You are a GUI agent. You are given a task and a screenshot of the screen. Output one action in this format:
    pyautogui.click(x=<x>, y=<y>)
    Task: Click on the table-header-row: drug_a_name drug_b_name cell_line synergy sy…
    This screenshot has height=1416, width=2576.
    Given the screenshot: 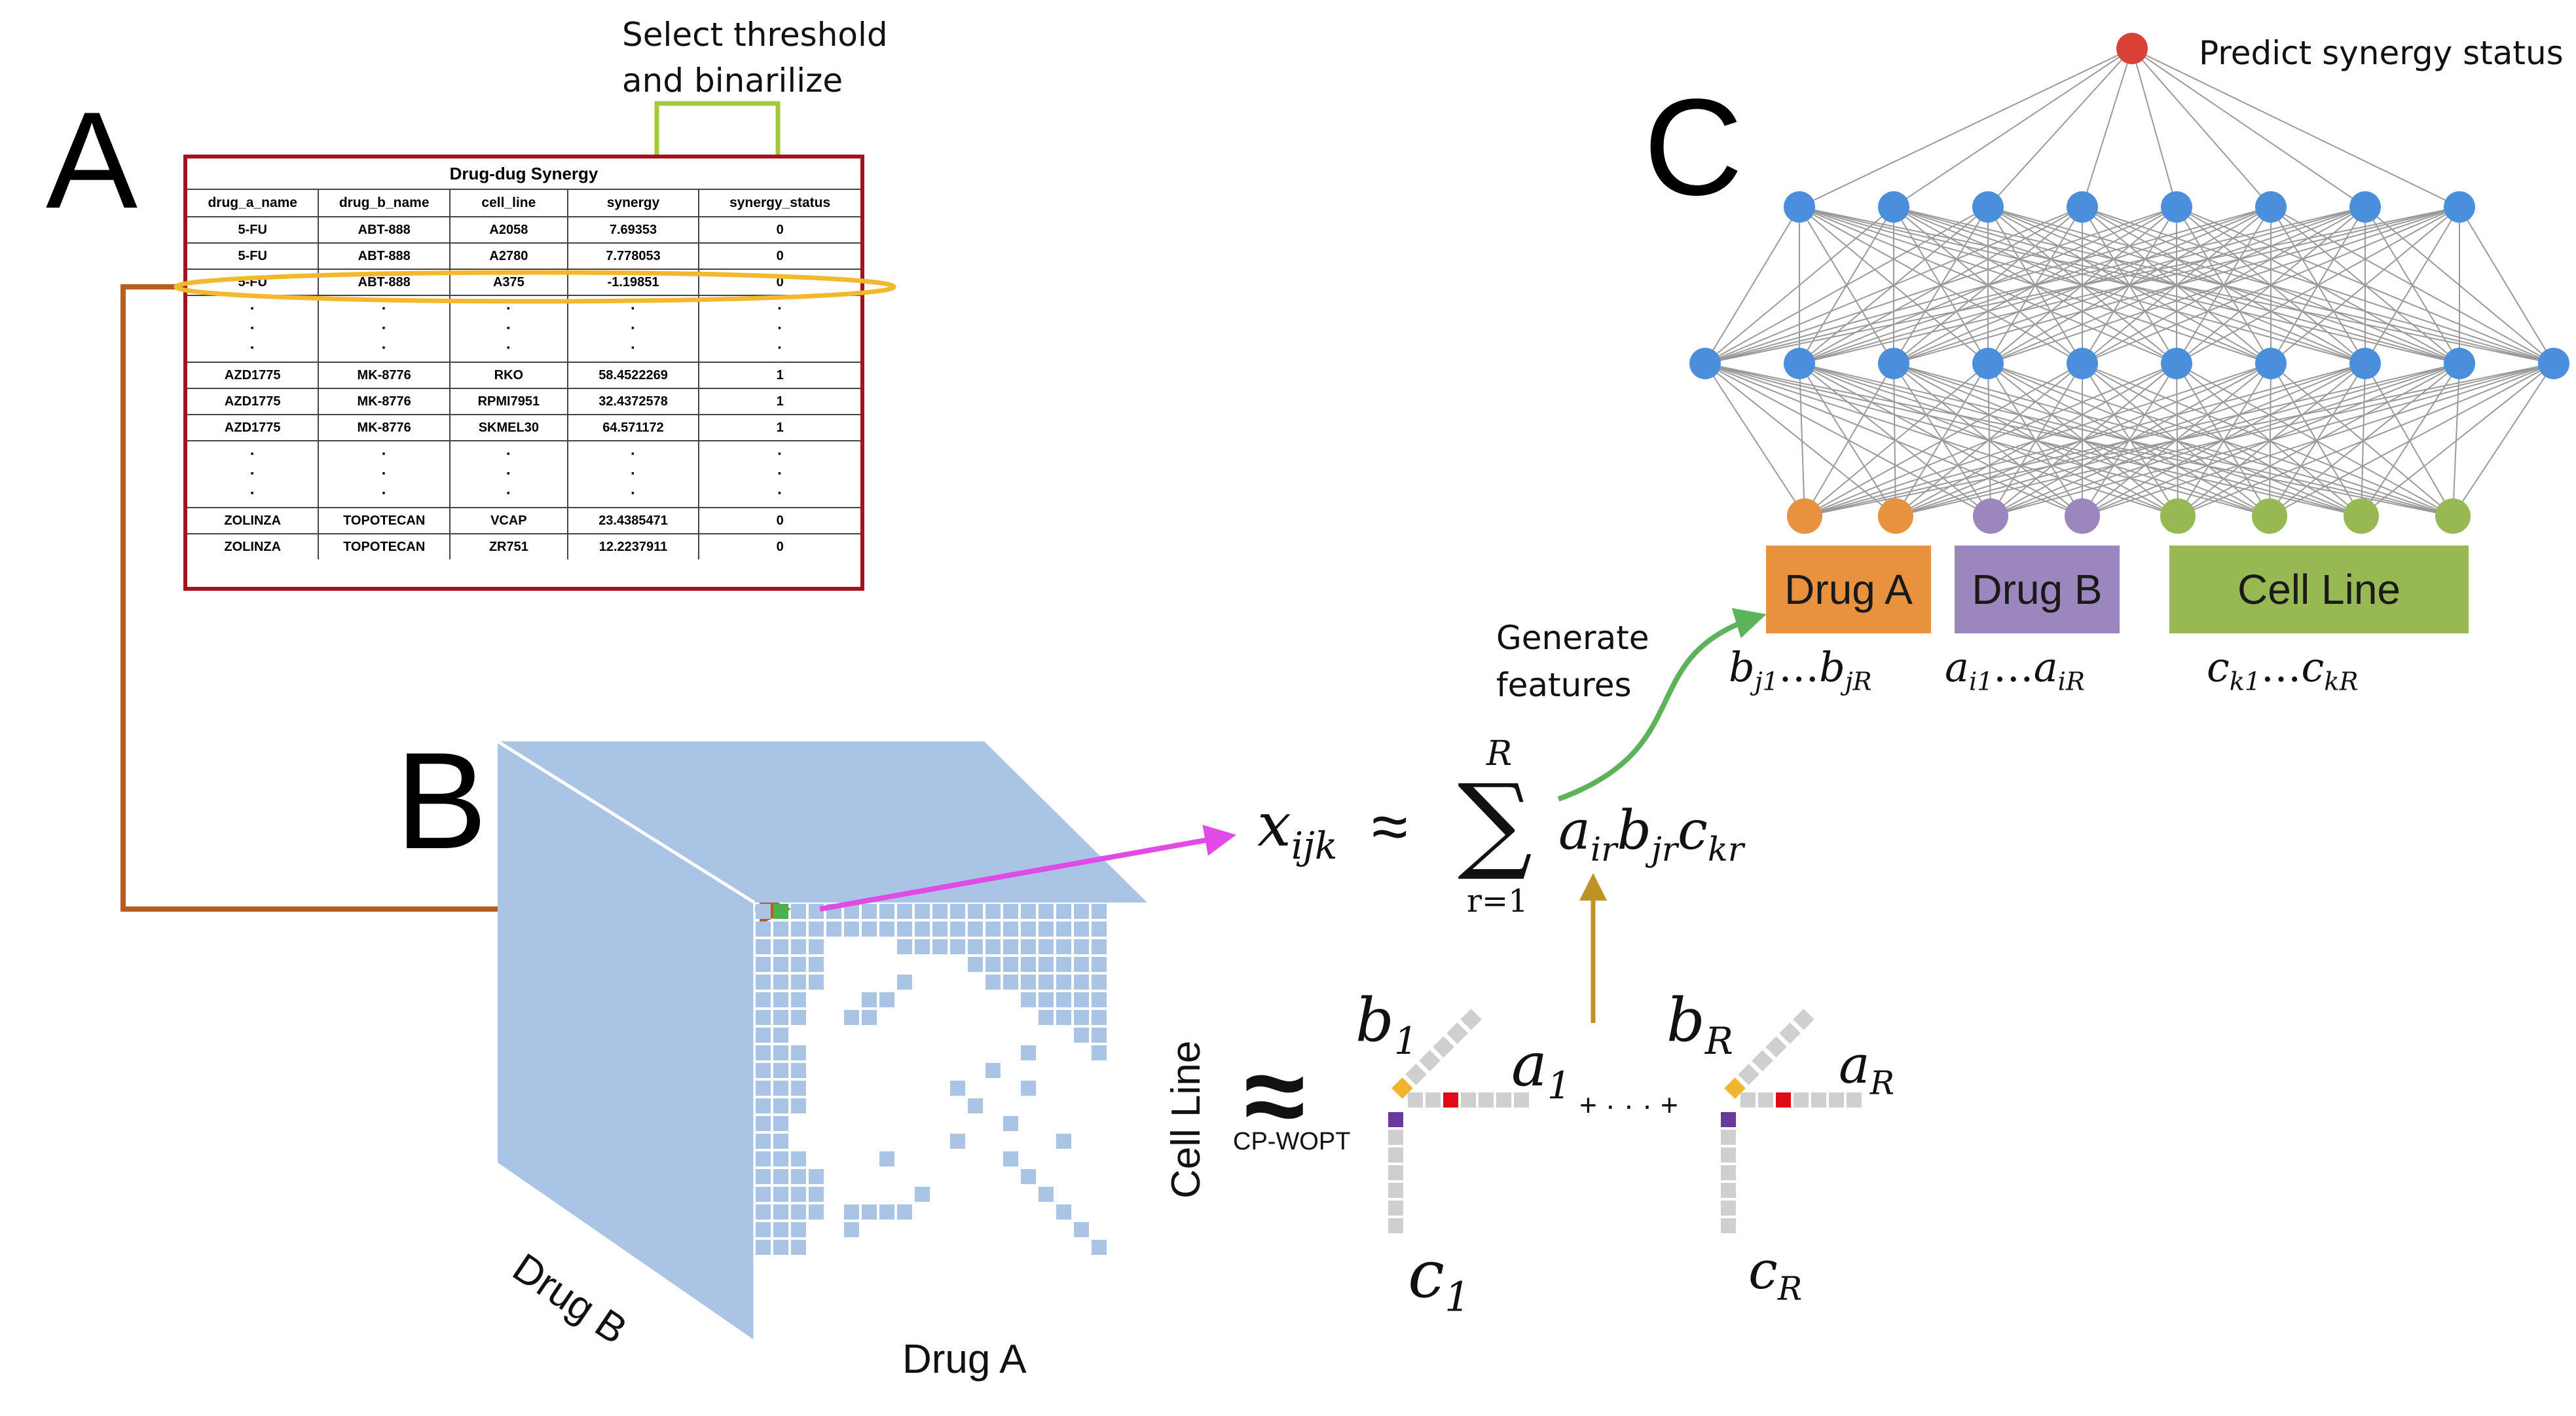 What is the action you would take?
    pyautogui.click(x=523, y=203)
    